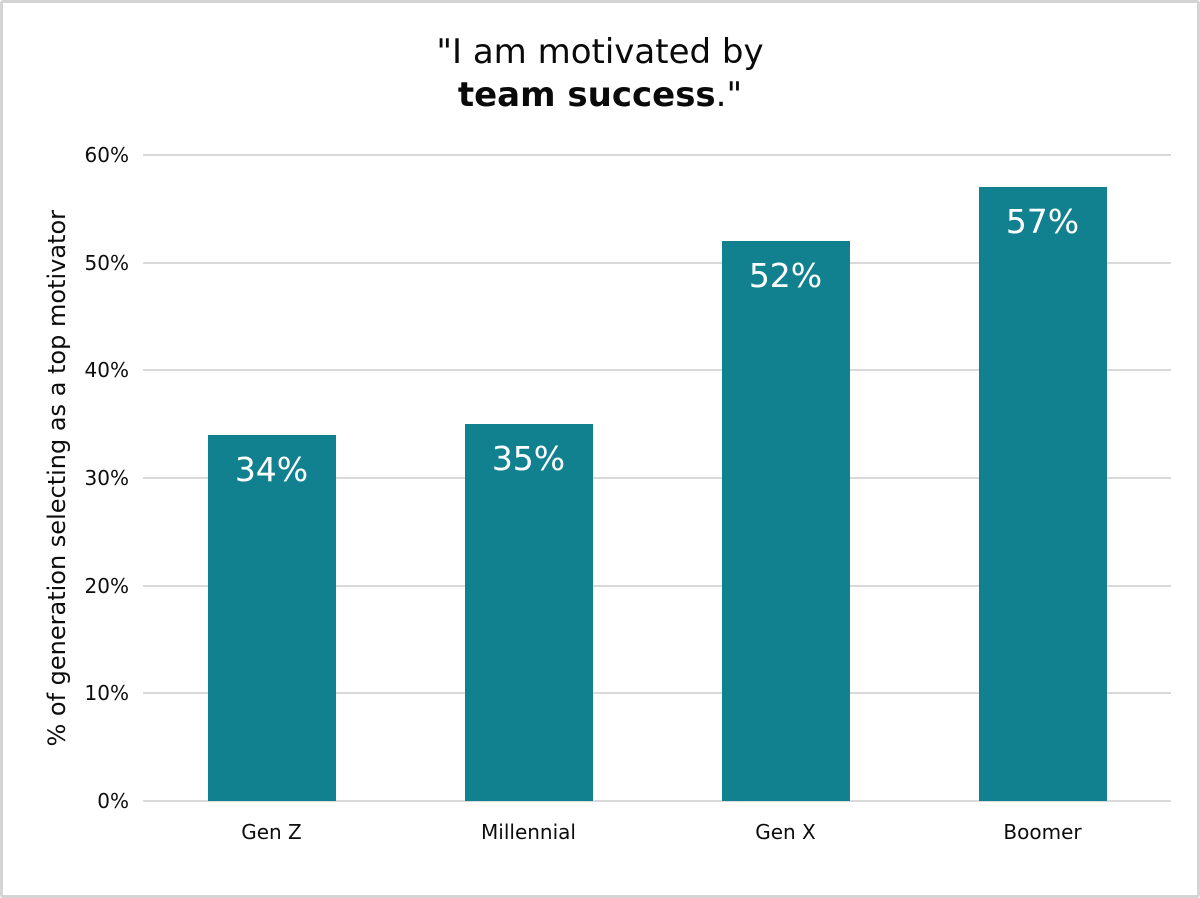  Describe the element at coordinates (657, 832) in the screenshot. I see `x-axis-category-labels: Gen Z Millennial Gen X Boomer` at that location.